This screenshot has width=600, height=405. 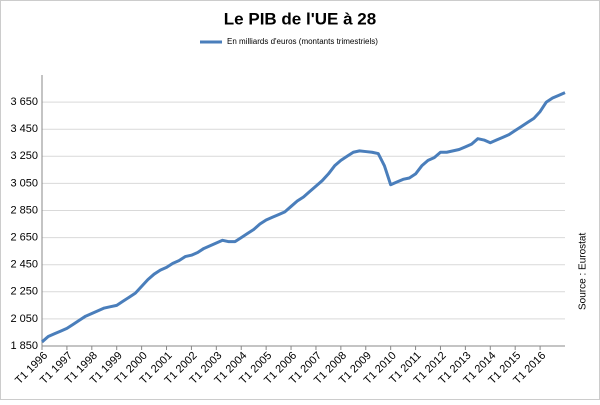 What do you see at coordinates (24, 346) in the screenshot?
I see `y-tick-label: 1 850` at bounding box center [24, 346].